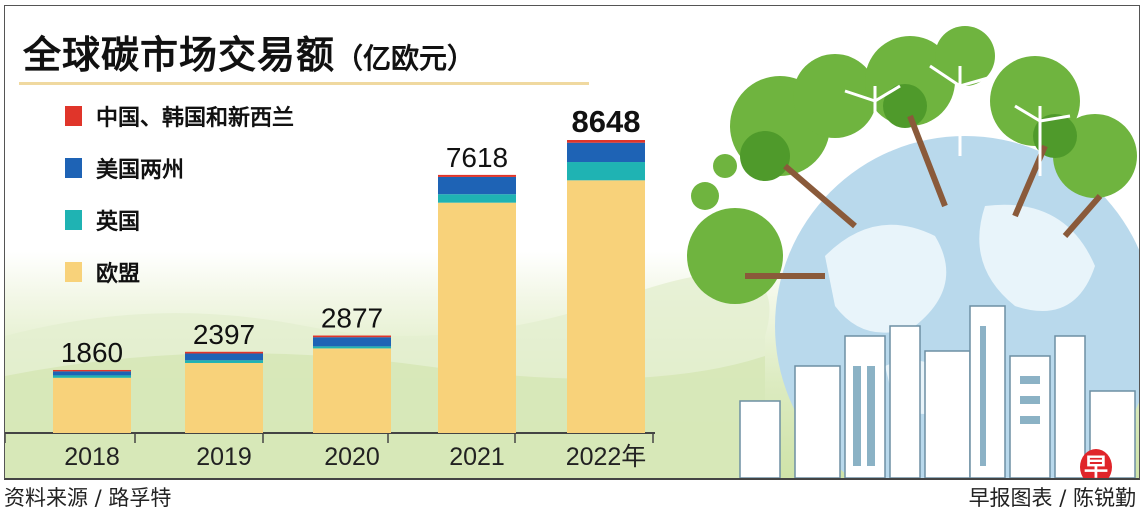 The image size is (1140, 512). What do you see at coordinates (118, 222) in the screenshot?
I see `legend-label: 英国` at bounding box center [118, 222].